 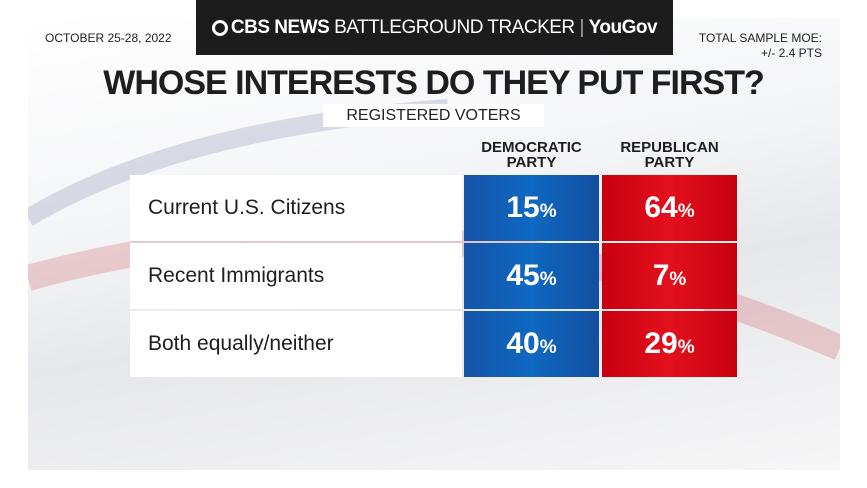 I want to click on republican-value: 29%, so click(x=669, y=344).